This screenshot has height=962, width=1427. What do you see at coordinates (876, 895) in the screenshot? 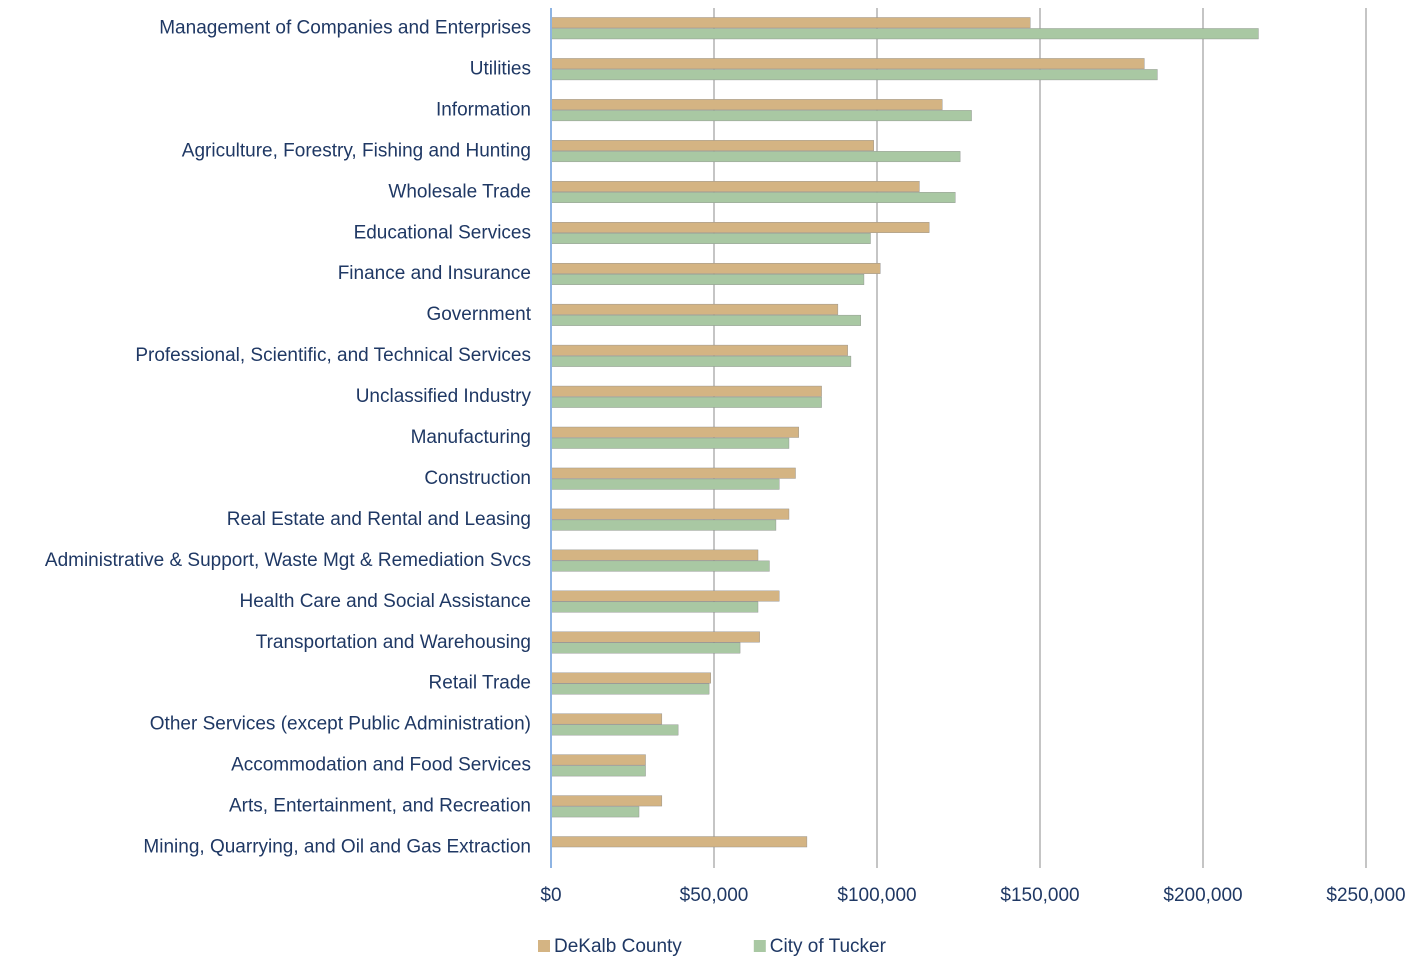
I see `x-tick-label: $100,000` at bounding box center [876, 895].